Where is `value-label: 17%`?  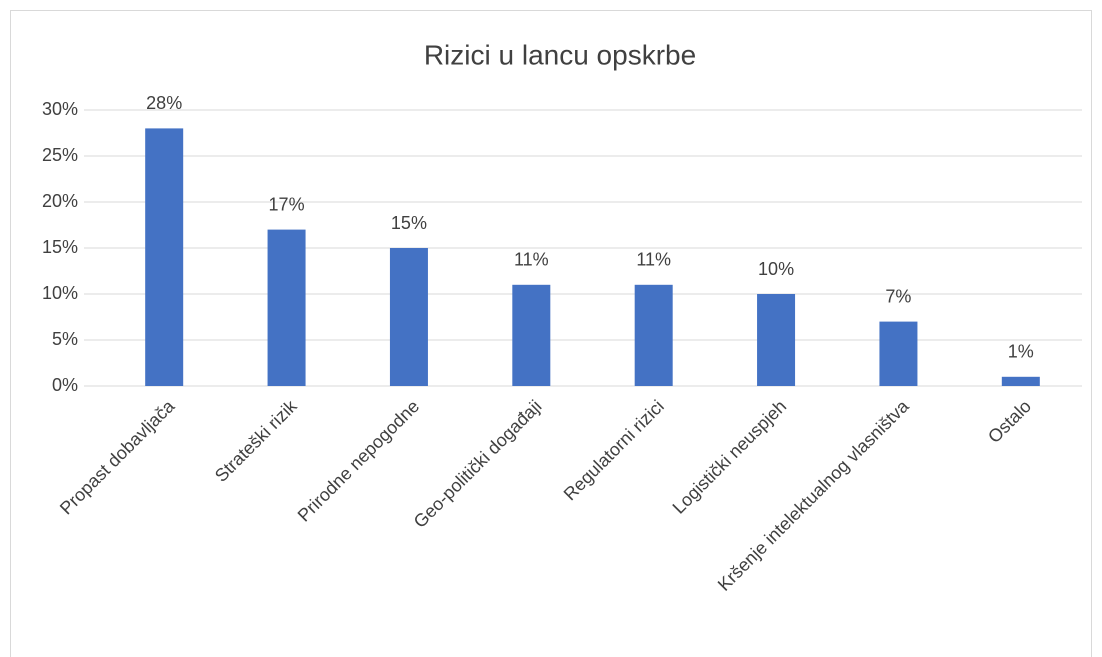 value-label: 17% is located at coordinates (287, 204).